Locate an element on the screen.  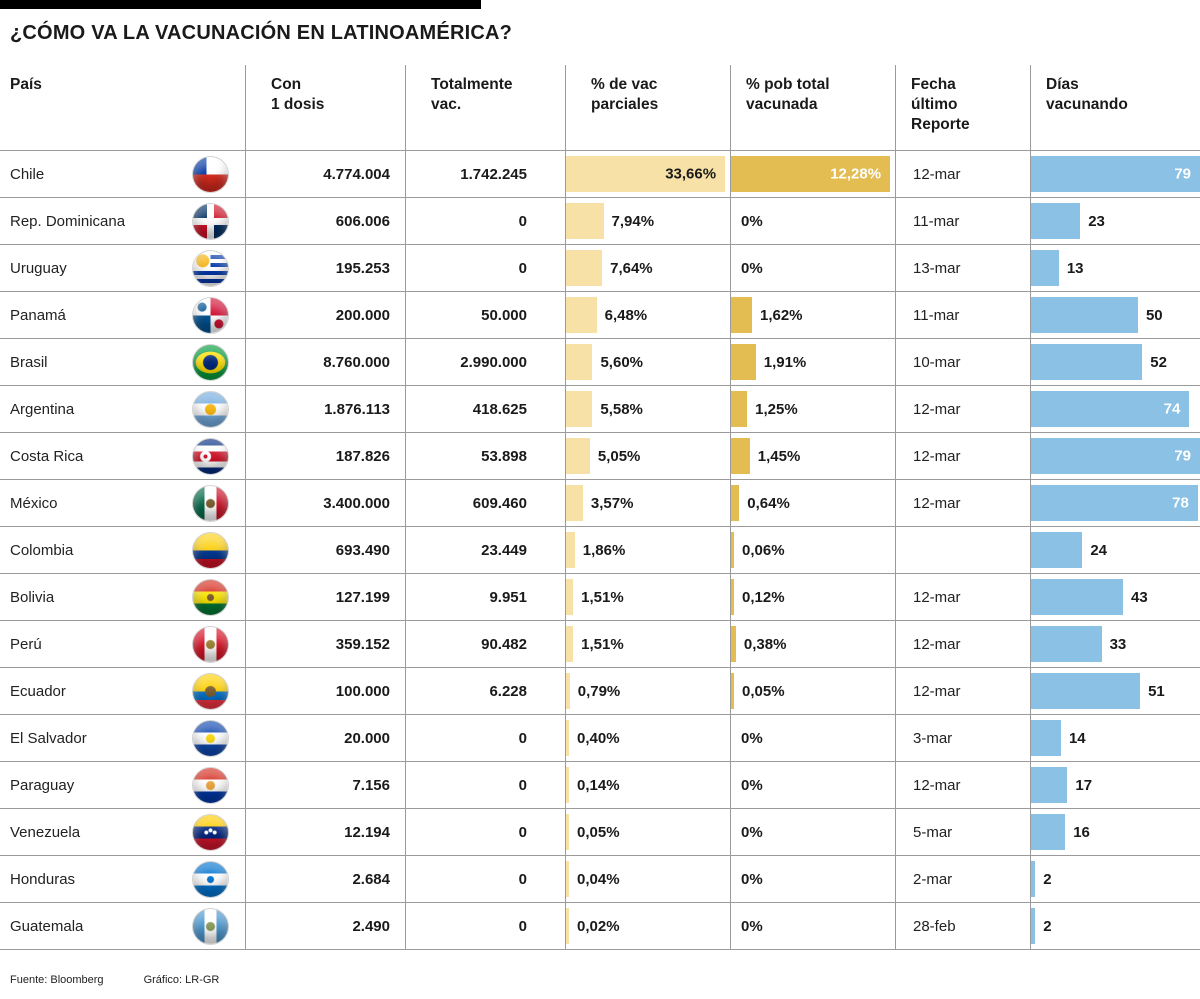
total-pct-label: 1,91% is located at coordinates (785, 362).